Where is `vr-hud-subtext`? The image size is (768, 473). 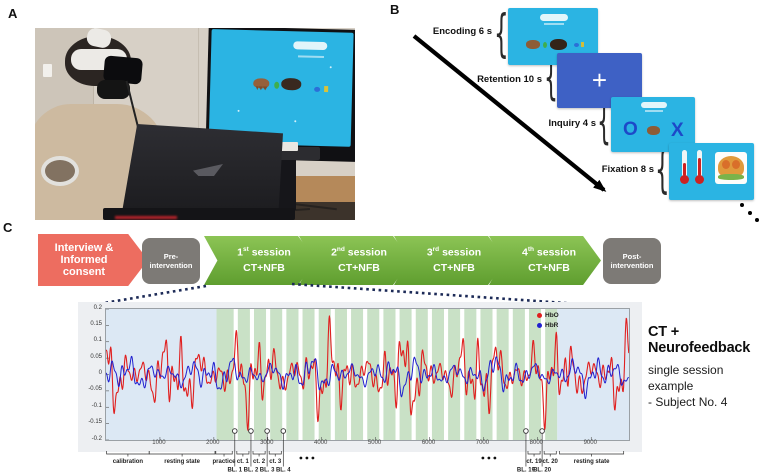 vr-hud-subtext is located at coordinates (310, 56).